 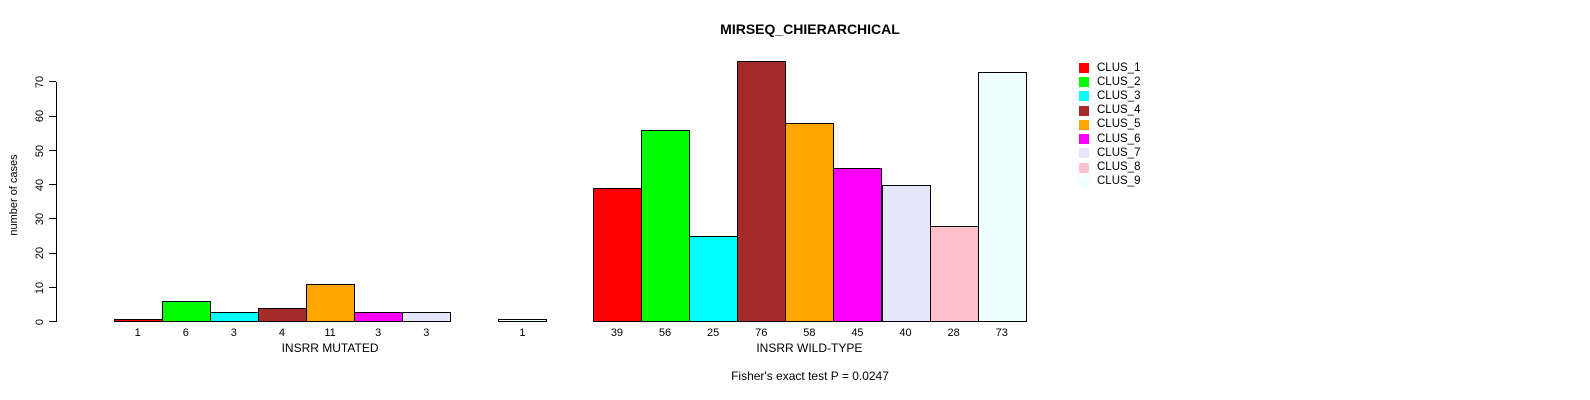 What do you see at coordinates (809, 333) in the screenshot?
I see `bar-value-label: 58` at bounding box center [809, 333].